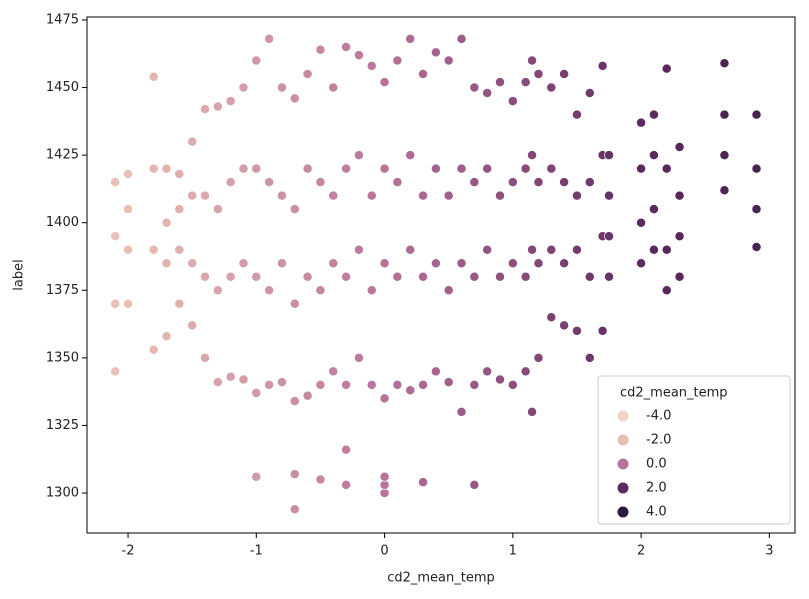 This screenshot has width=809, height=599. I want to click on y-tick-label: 1375, so click(62, 290).